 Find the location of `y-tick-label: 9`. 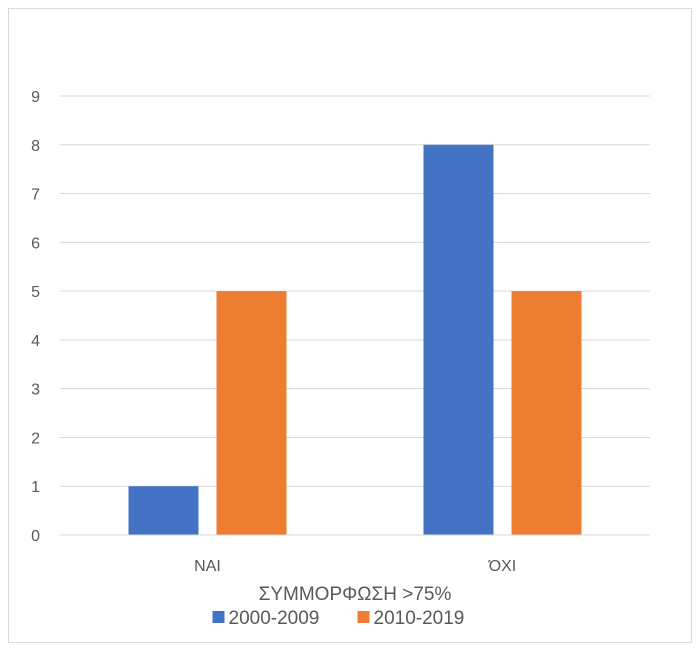

y-tick-label: 9 is located at coordinates (35, 97).